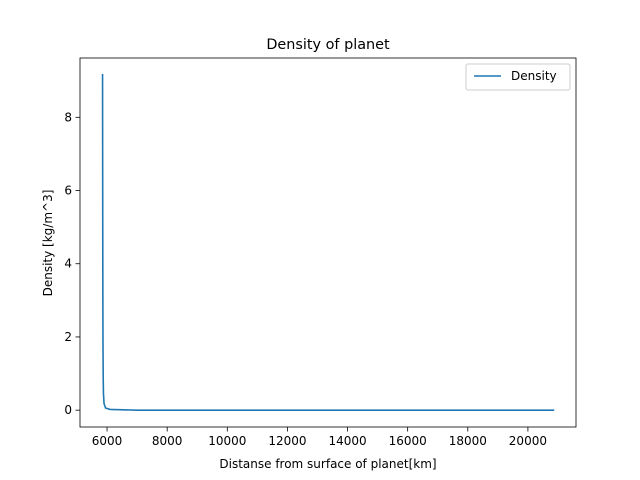 The image size is (640, 480). Describe the element at coordinates (468, 441) in the screenshot. I see `x-tick-label: 18000` at that location.